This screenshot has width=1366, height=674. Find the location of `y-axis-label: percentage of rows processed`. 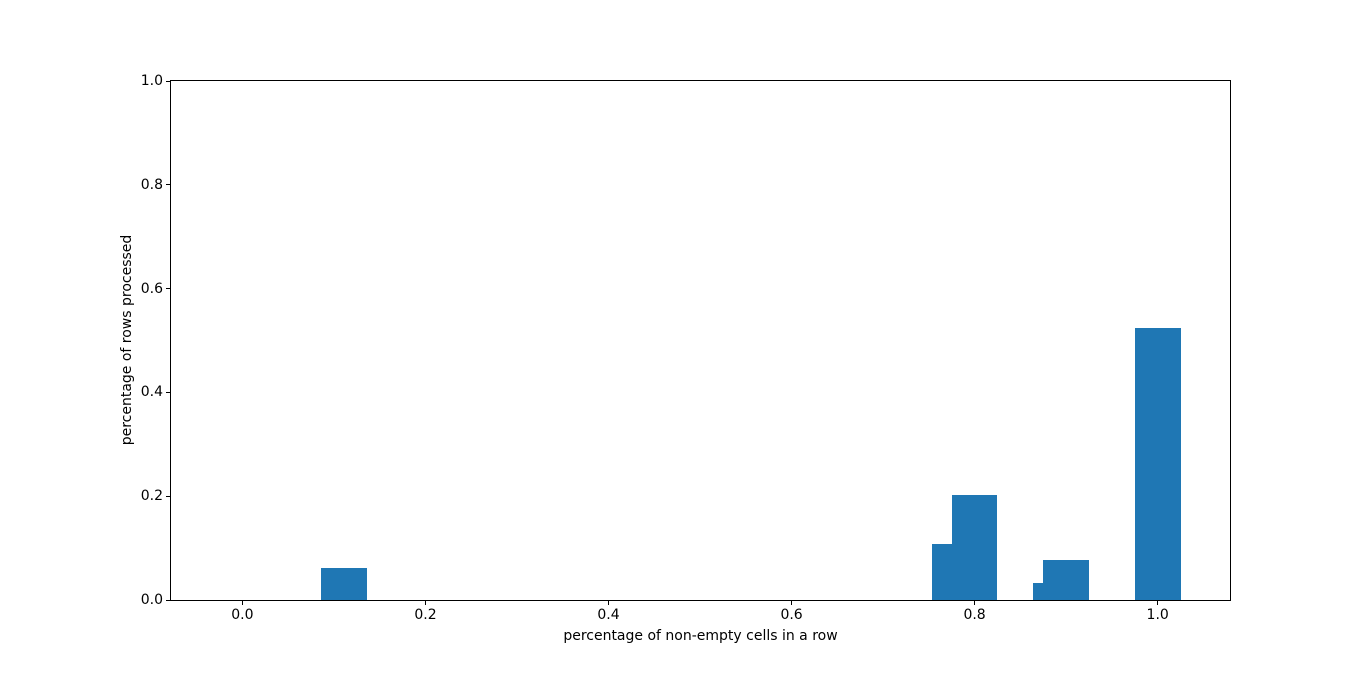

y-axis-label: percentage of rows processed is located at coordinates (127, 340).